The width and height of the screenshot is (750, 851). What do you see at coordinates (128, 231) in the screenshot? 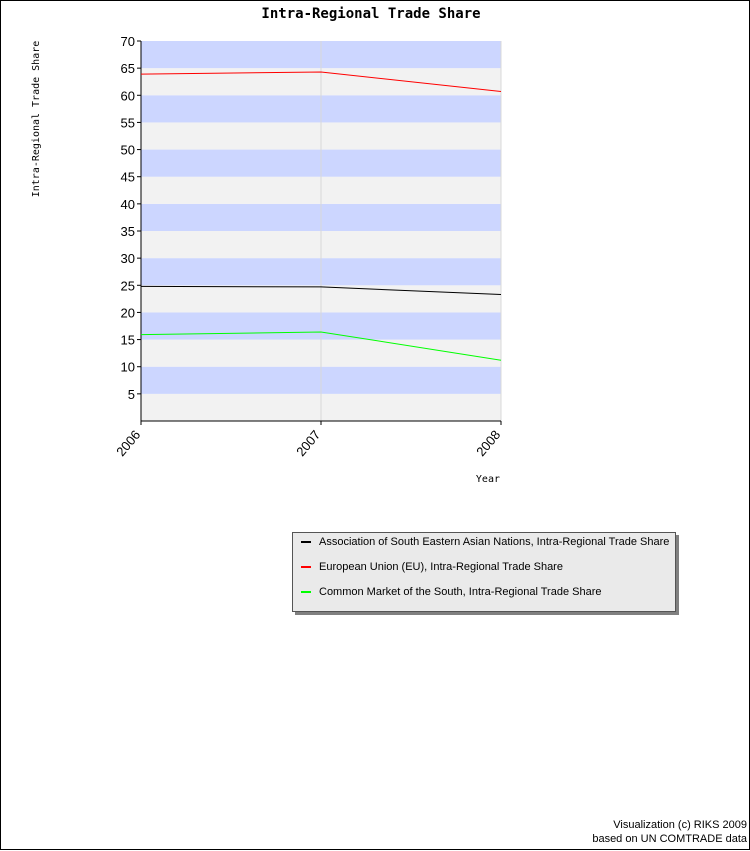
I see `y-tick-label: 35` at bounding box center [128, 231].